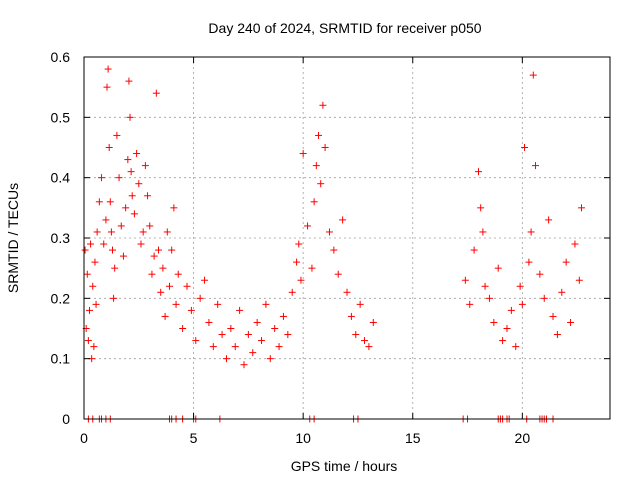 This screenshot has width=640, height=480. I want to click on x-tick-label: 0, so click(84, 438).